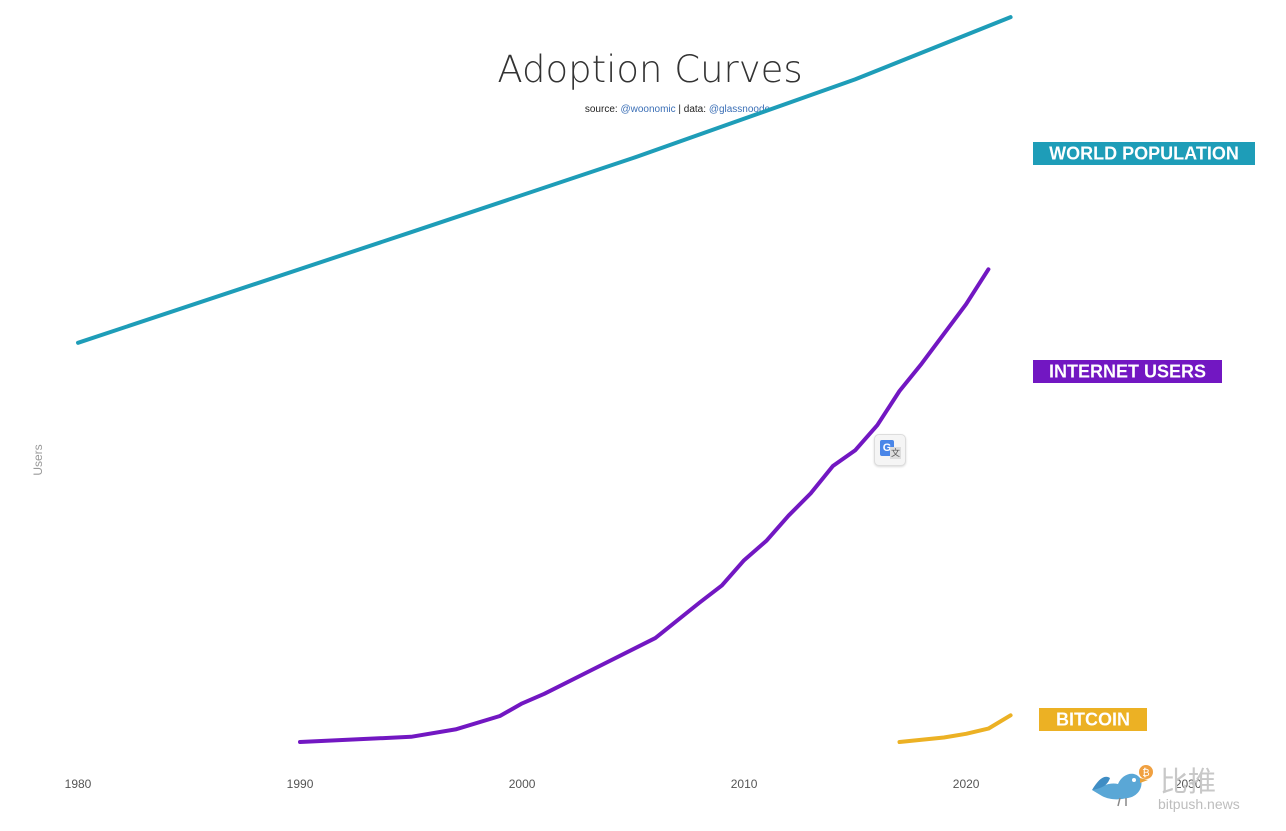 This screenshot has width=1286, height=831. What do you see at coordinates (300, 784) in the screenshot?
I see `x-tick-1990: 1990` at bounding box center [300, 784].